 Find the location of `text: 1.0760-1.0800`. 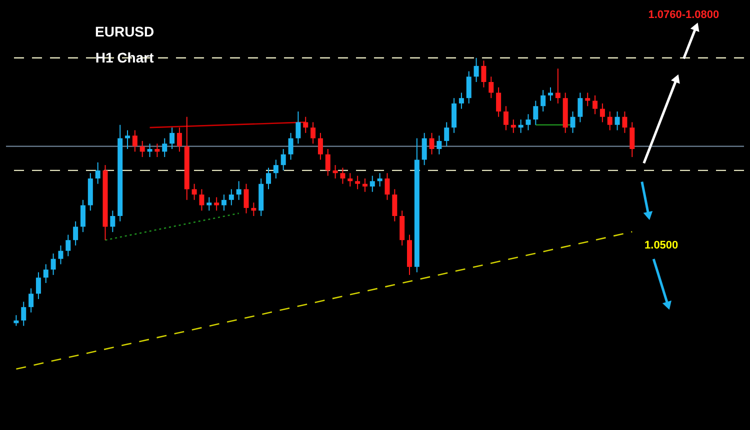

text: 1.0760-1.0800 is located at coordinates (684, 14).